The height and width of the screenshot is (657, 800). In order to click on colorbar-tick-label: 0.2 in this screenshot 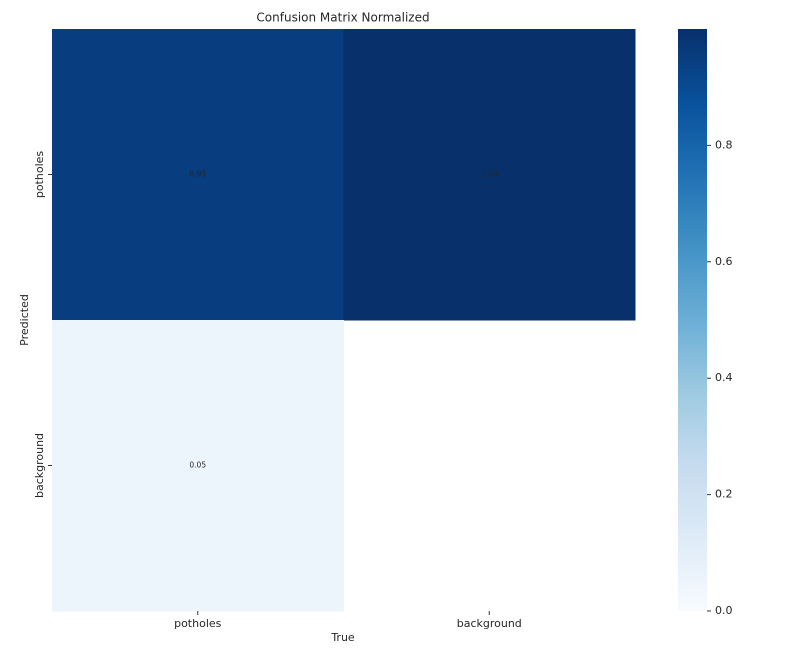, I will do `click(724, 494)`.